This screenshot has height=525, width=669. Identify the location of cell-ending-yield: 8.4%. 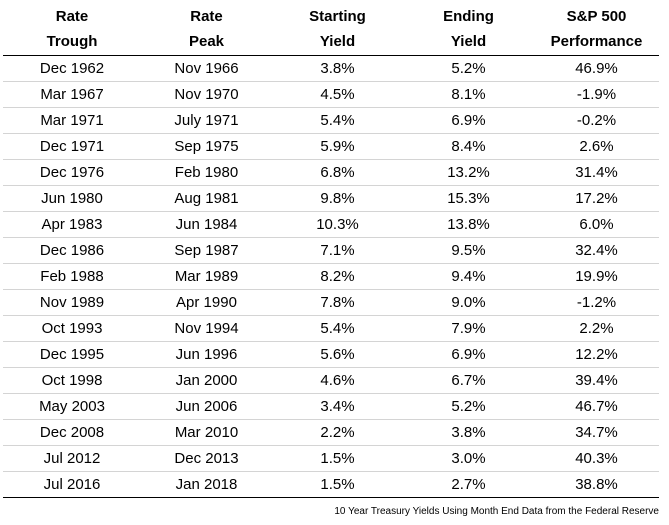
(468, 146).